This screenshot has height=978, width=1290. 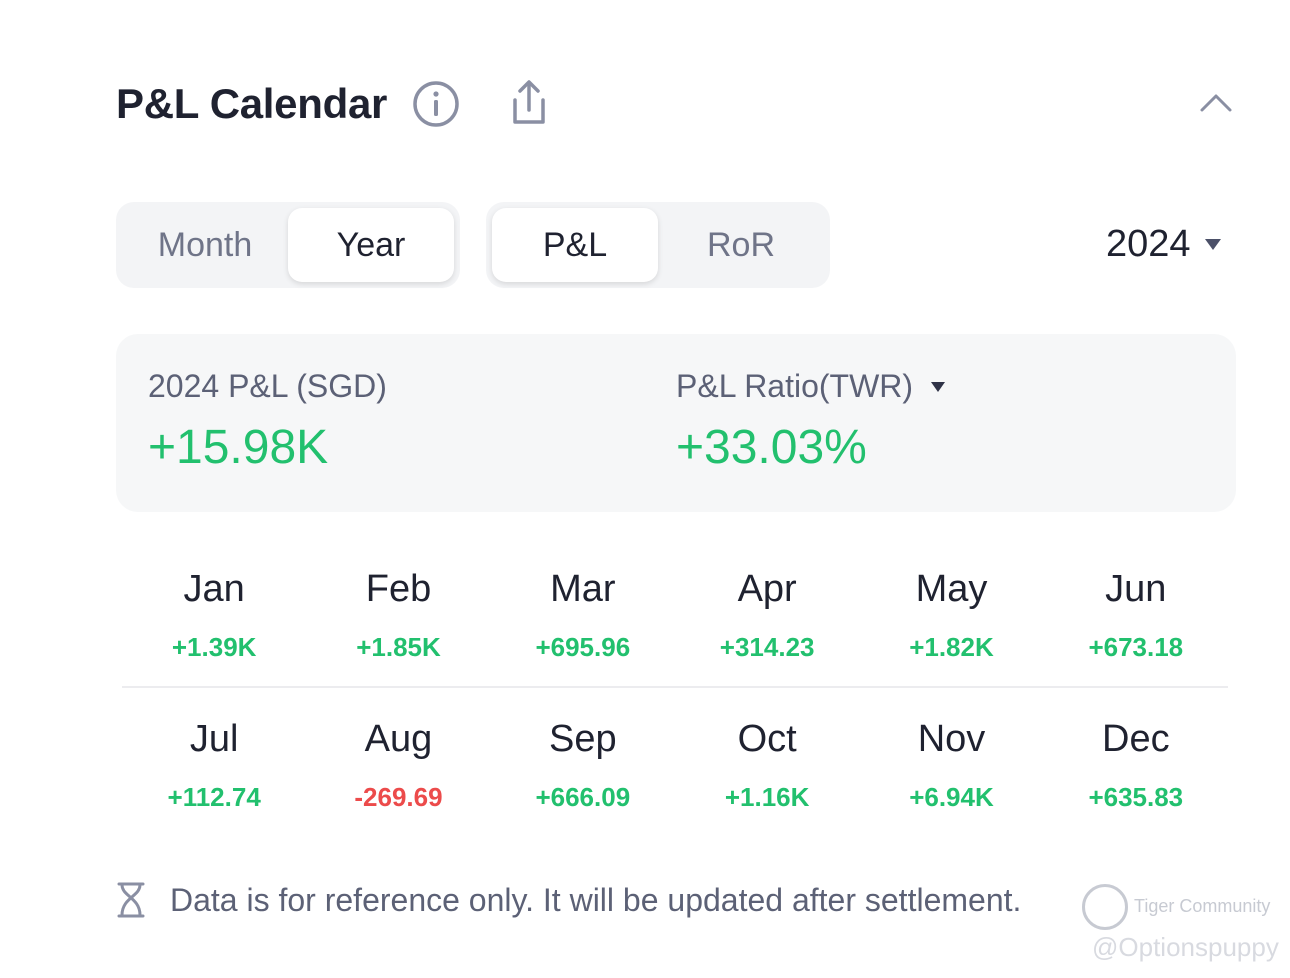 I want to click on watermark-handle: @Optionspuppy, so click(x=1185, y=947).